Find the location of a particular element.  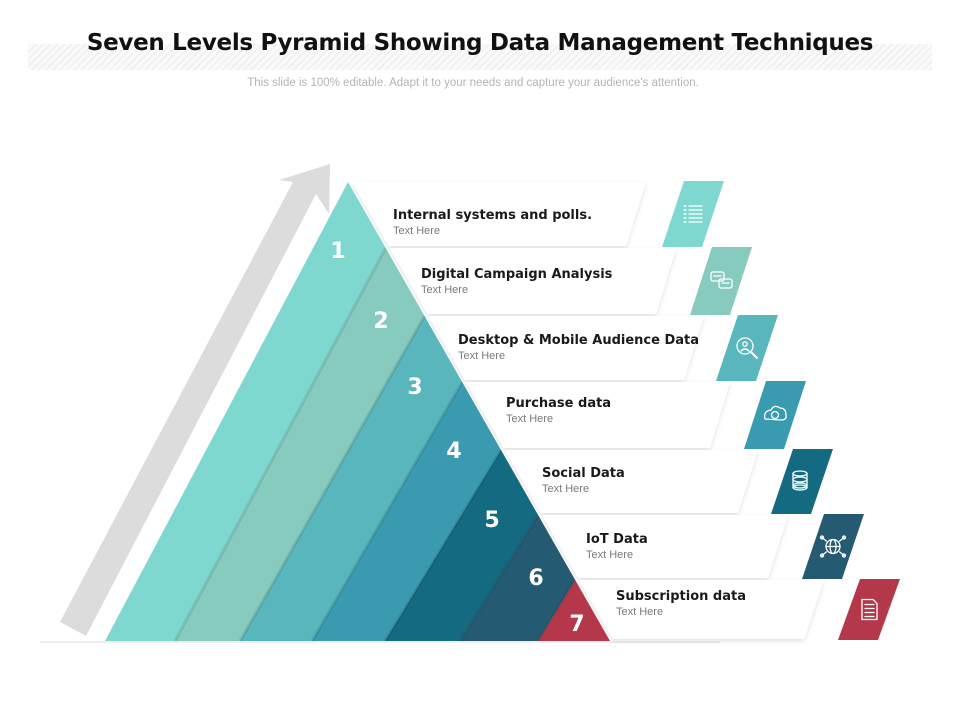

level-heading: Digital Campaign Analysis is located at coordinates (517, 274).